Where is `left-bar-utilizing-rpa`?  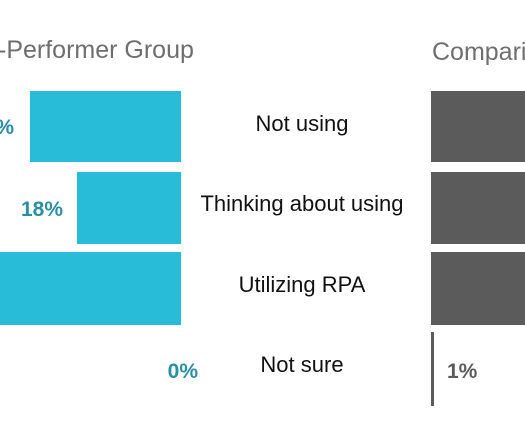
left-bar-utilizing-rpa is located at coordinates (90, 288).